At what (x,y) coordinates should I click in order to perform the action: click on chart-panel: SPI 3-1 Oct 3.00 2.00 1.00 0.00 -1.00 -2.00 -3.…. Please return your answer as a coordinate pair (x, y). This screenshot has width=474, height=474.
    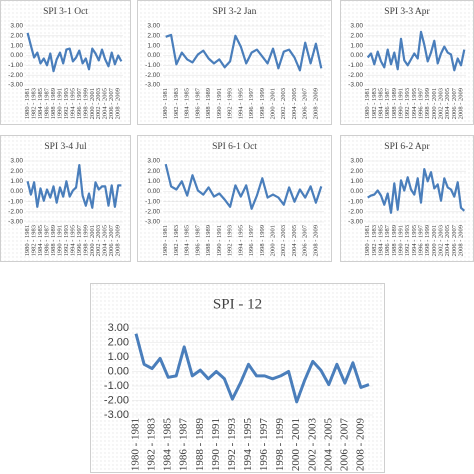
    Looking at the image, I should click on (65, 62).